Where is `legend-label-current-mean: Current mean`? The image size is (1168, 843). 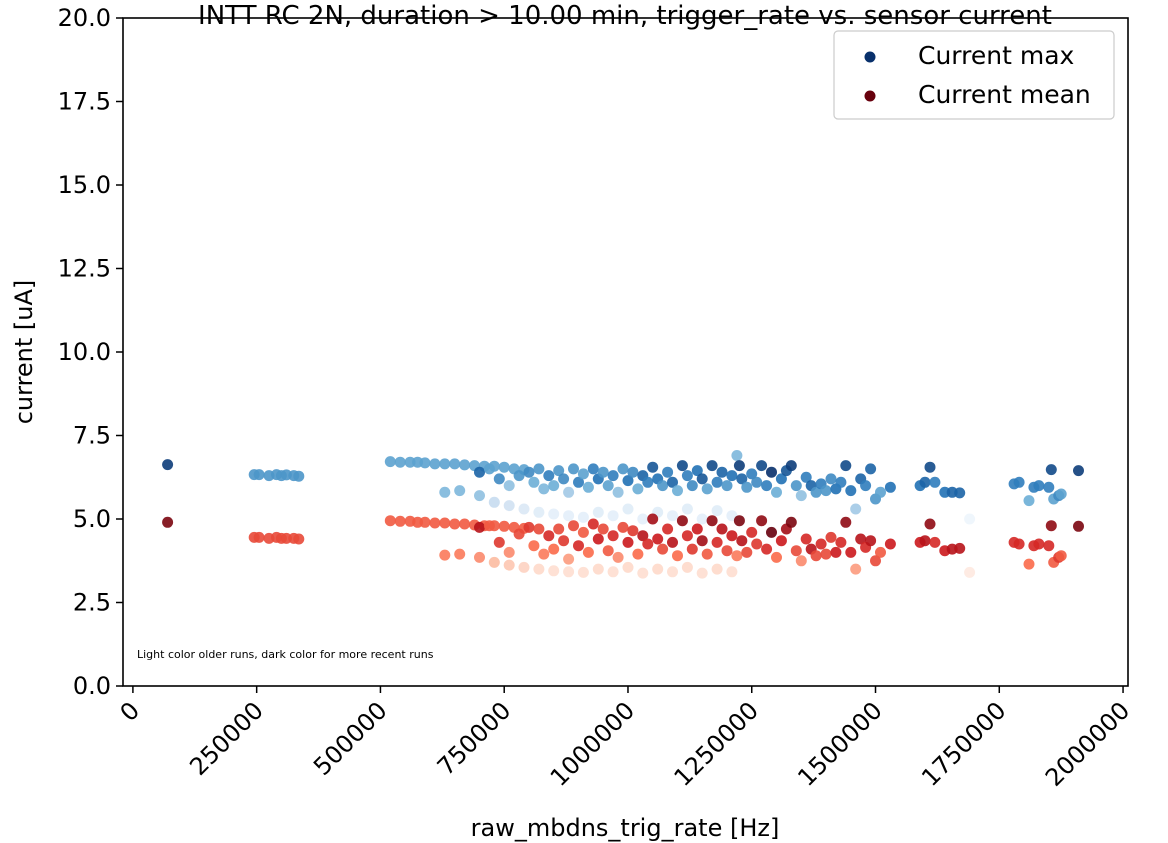
legend-label-current-mean: Current mean is located at coordinates (1004, 94).